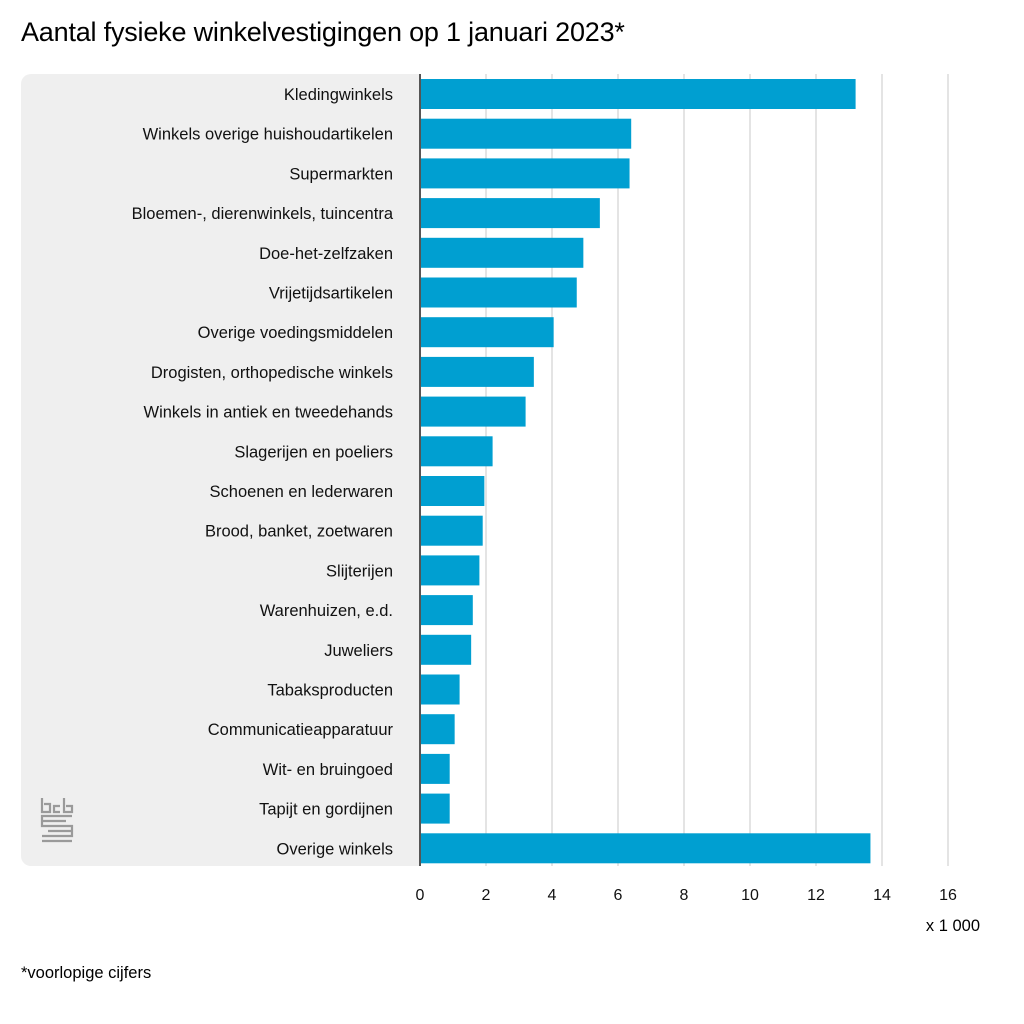 This screenshot has height=1024, width=1024. What do you see at coordinates (330, 691) in the screenshot?
I see `category-label: Tabaksproducten` at bounding box center [330, 691].